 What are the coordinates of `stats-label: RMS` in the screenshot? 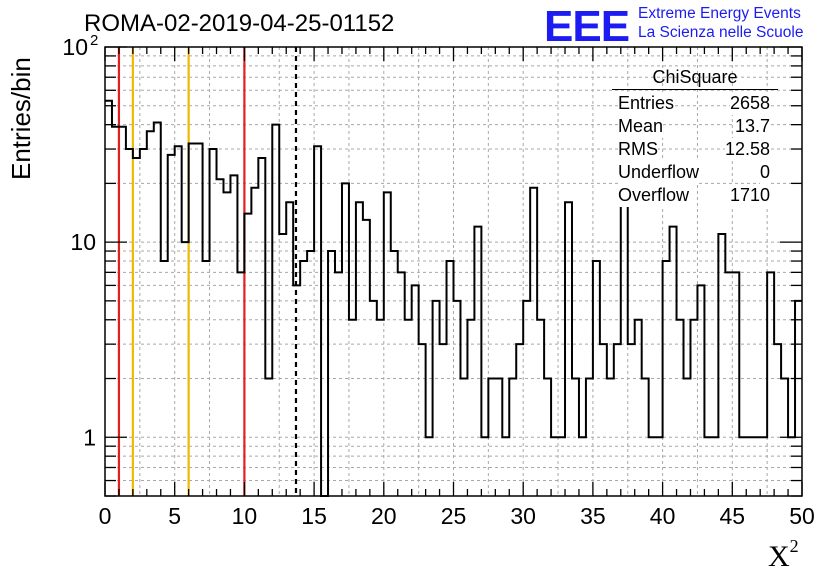 It's located at (638, 149).